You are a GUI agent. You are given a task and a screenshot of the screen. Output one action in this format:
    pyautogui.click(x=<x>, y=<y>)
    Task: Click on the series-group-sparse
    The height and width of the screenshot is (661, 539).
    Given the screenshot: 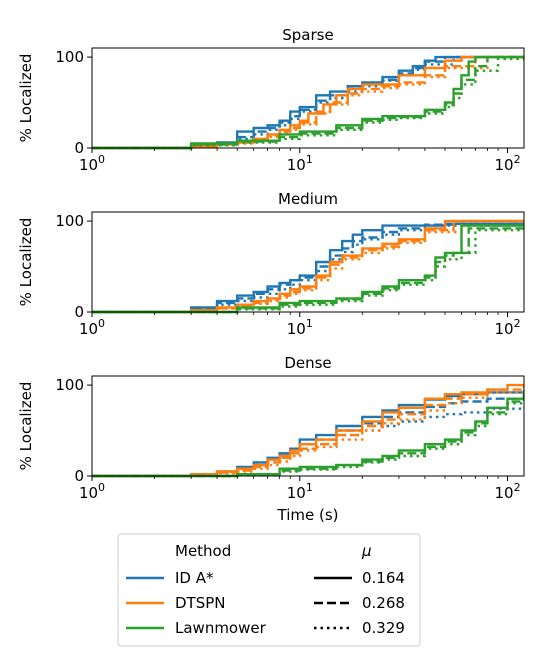 What is the action you would take?
    pyautogui.click(x=308, y=102)
    